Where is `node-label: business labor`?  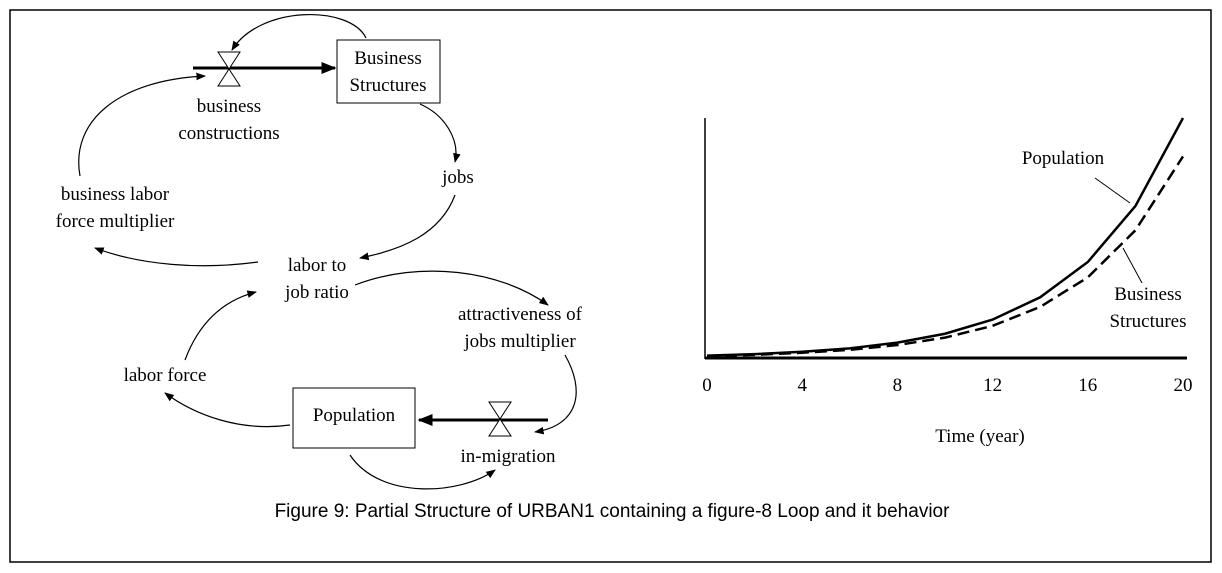 node-label: business labor is located at coordinates (115, 194).